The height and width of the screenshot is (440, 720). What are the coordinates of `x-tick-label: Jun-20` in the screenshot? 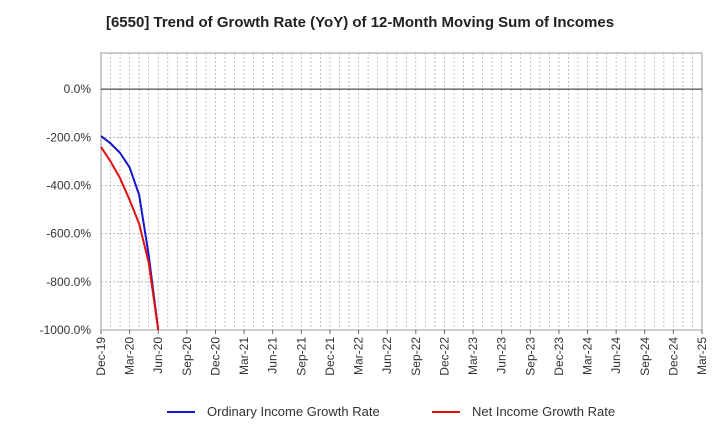 It's located at (158, 355).